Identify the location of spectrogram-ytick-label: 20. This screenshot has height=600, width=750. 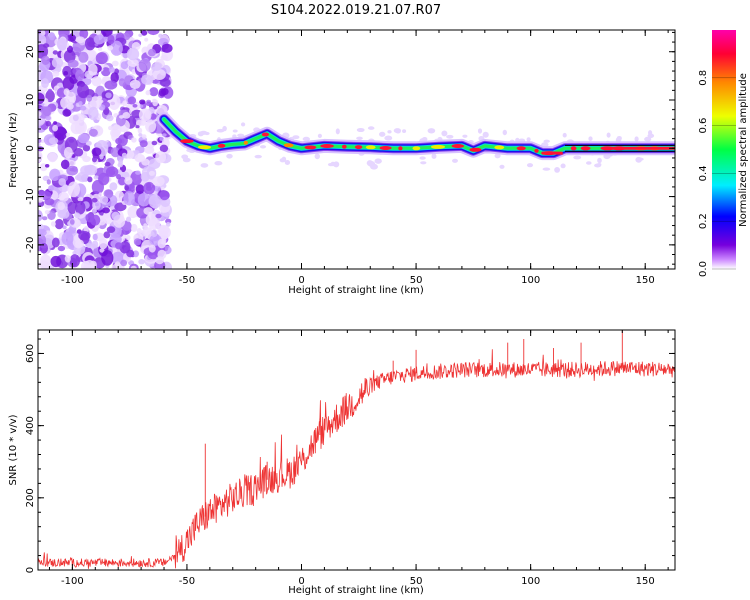
(30, 51).